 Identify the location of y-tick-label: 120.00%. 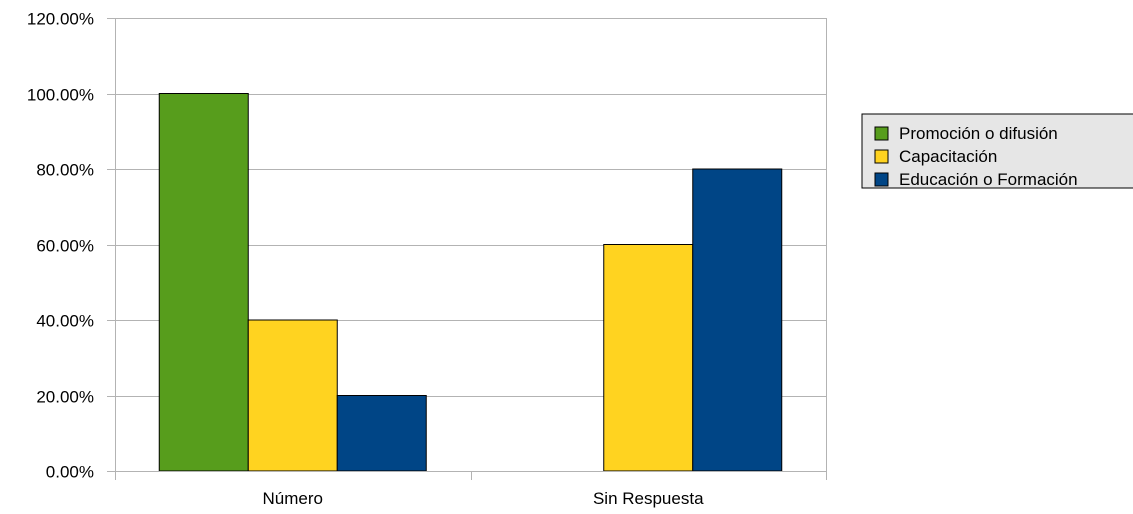
(60, 19).